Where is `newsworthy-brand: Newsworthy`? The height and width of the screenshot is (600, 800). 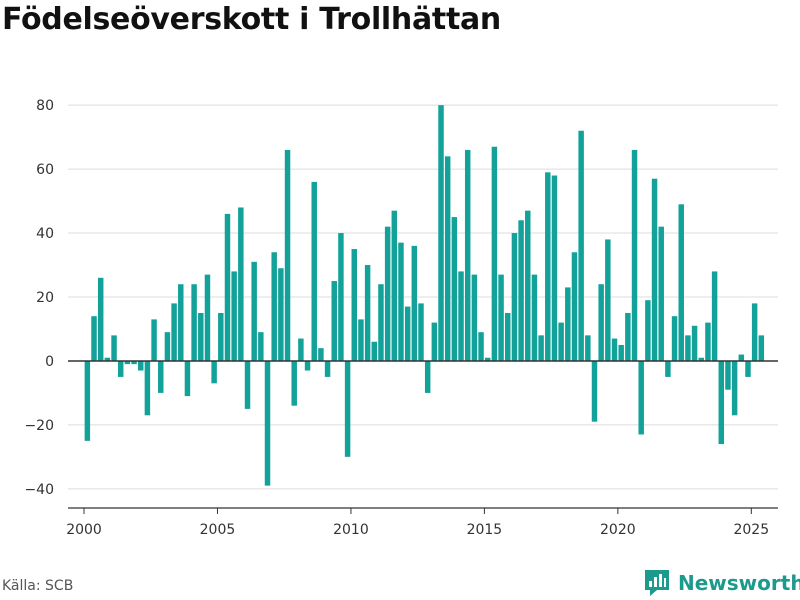
newsworthy-brand: Newsworthy is located at coordinates (722, 583).